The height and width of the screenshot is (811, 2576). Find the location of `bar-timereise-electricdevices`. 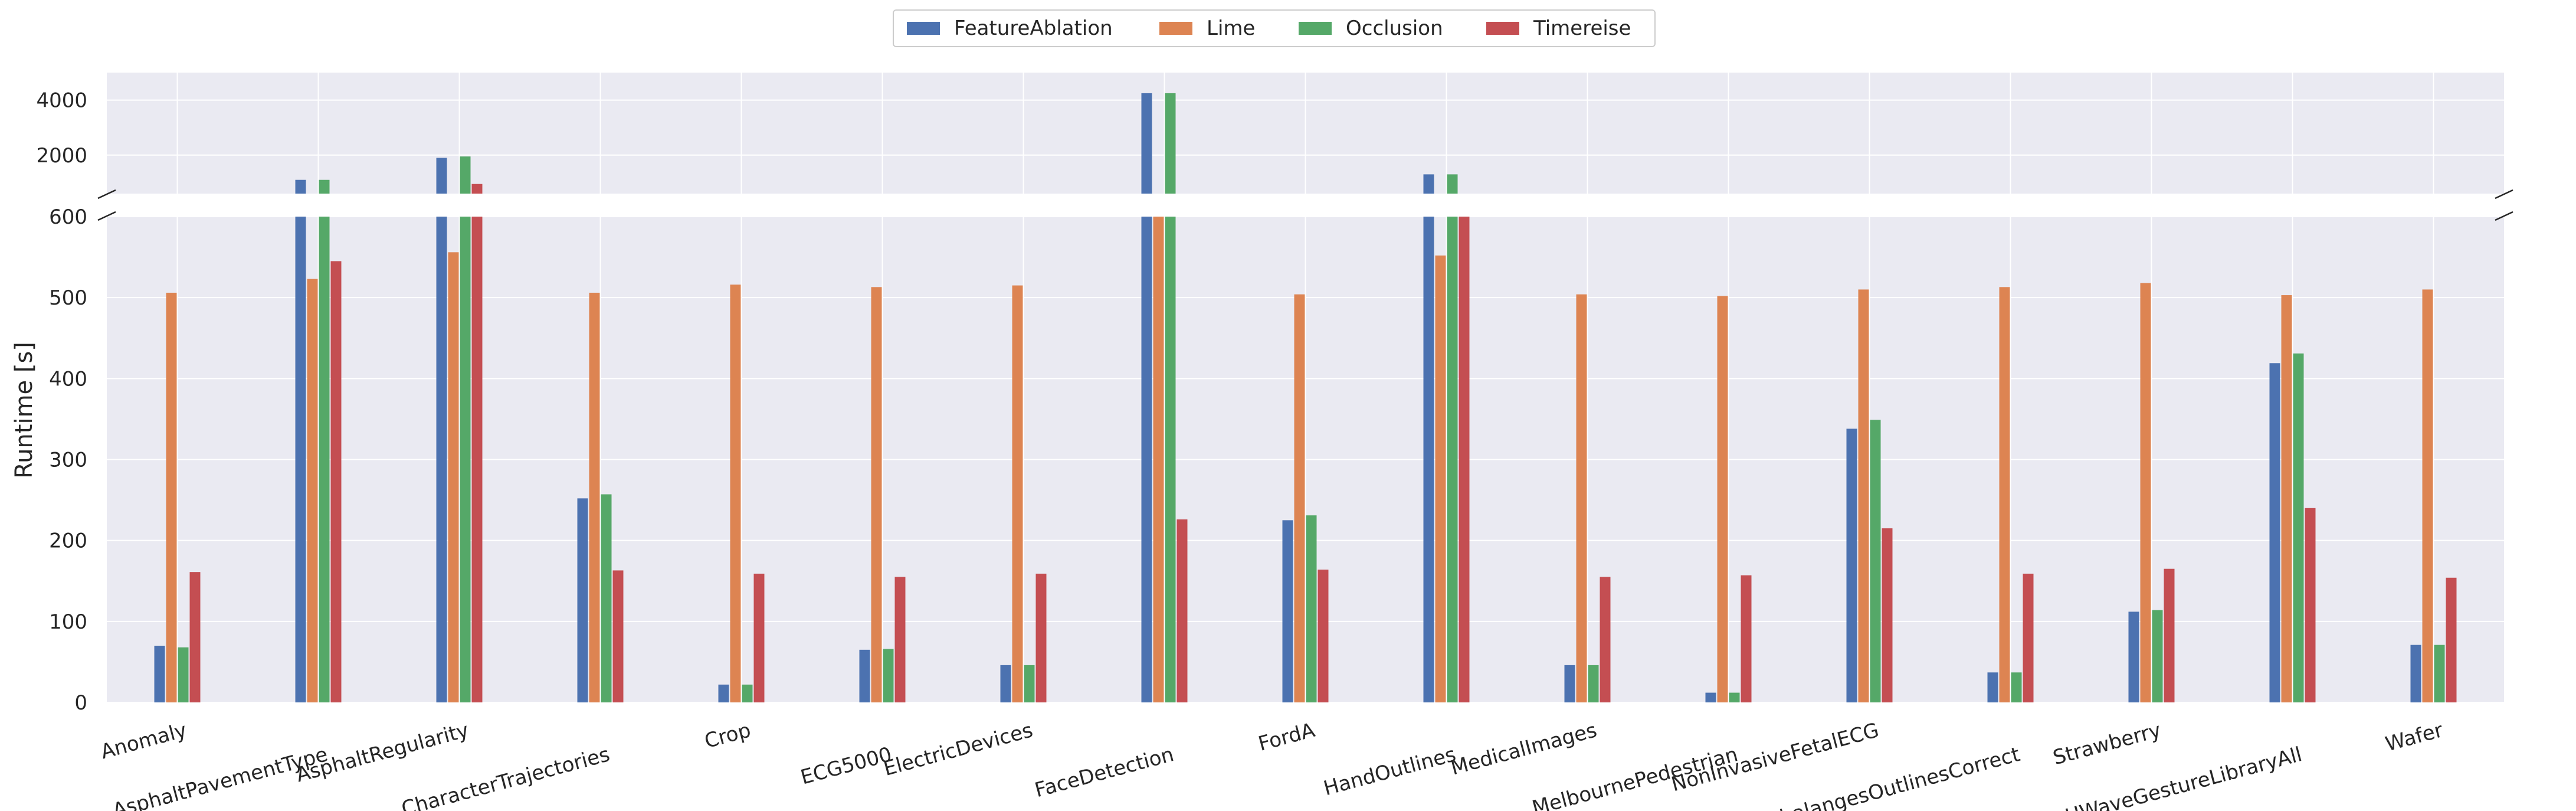

bar-timereise-electricdevices is located at coordinates (1041, 637).